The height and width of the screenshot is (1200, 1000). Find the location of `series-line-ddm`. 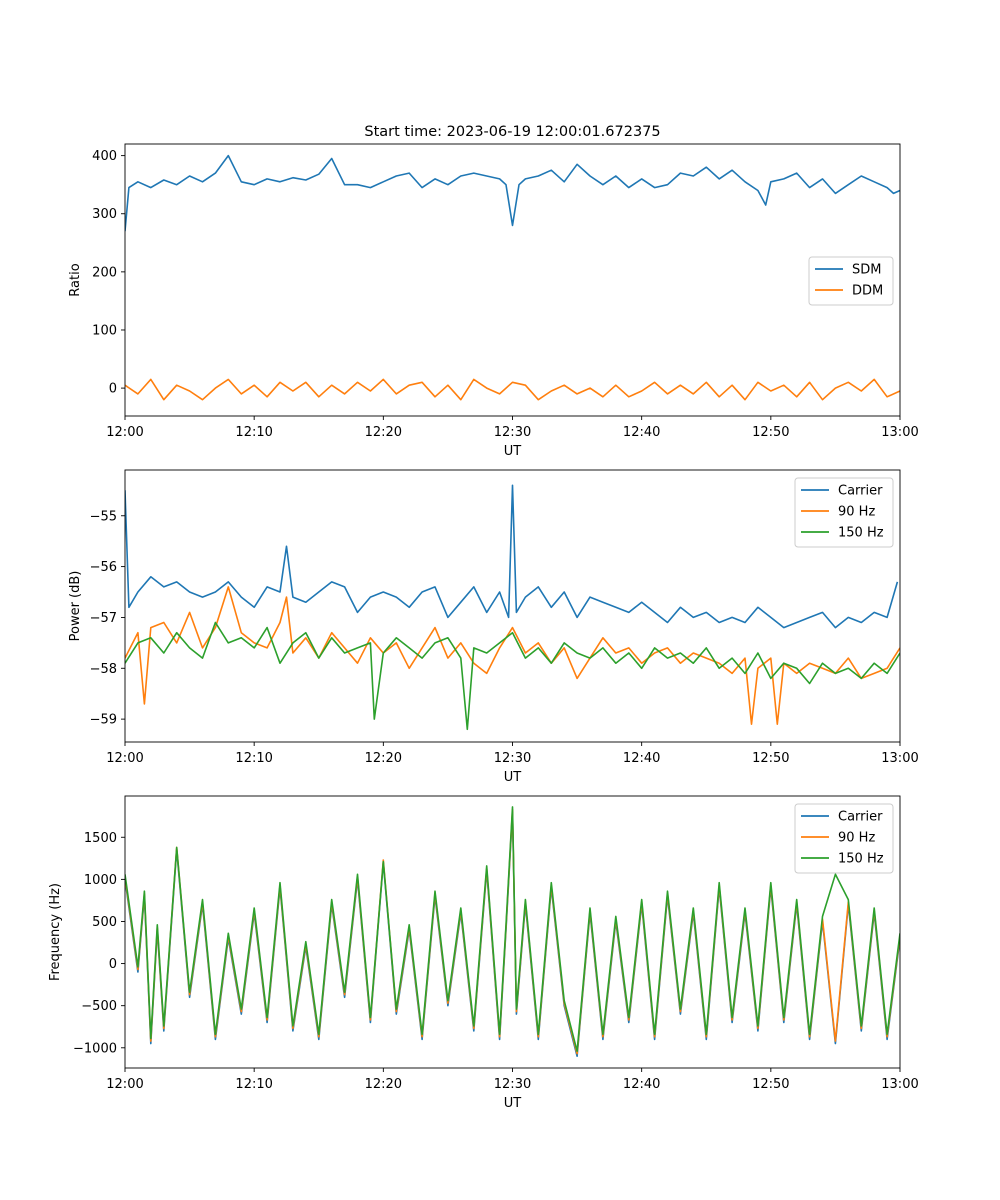

series-line-ddm is located at coordinates (512, 389).